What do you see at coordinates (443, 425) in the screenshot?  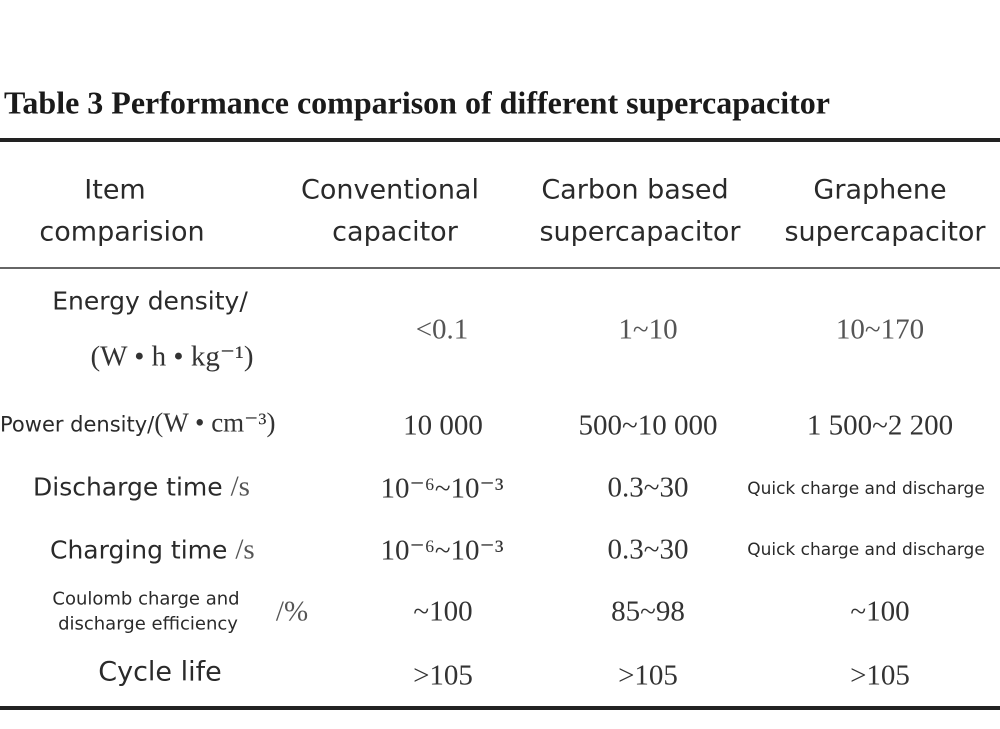 I see `cell: 10 000` at bounding box center [443, 425].